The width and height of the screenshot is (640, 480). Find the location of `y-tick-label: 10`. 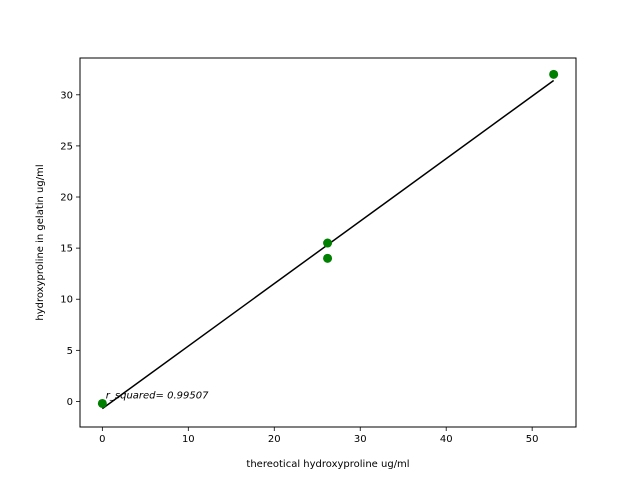

y-tick-label: 10 is located at coordinates (66, 300).